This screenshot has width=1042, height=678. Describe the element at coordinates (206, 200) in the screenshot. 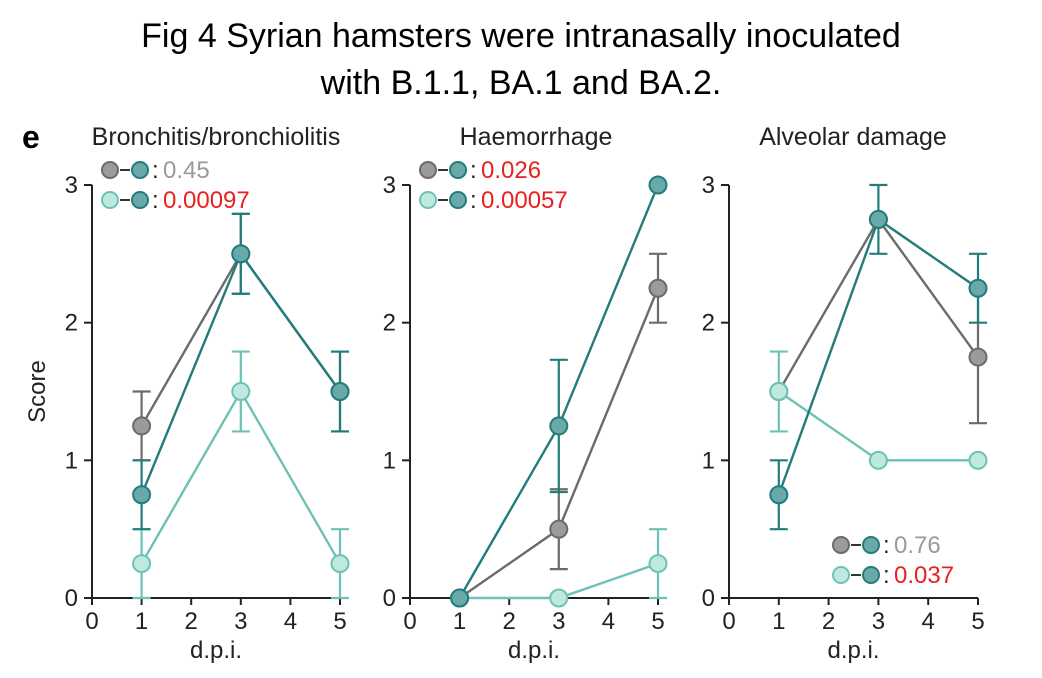

I see `p-value: 0.00097` at that location.